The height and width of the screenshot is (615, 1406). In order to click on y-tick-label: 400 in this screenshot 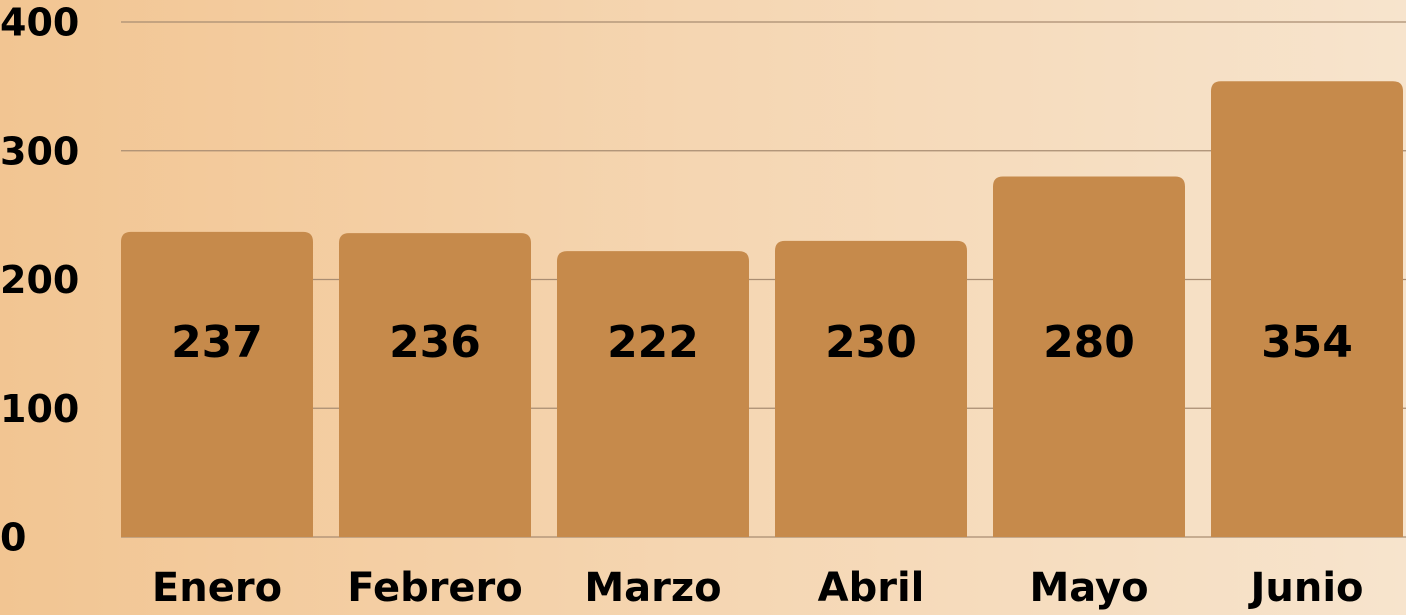, I will do `click(39, 23)`.